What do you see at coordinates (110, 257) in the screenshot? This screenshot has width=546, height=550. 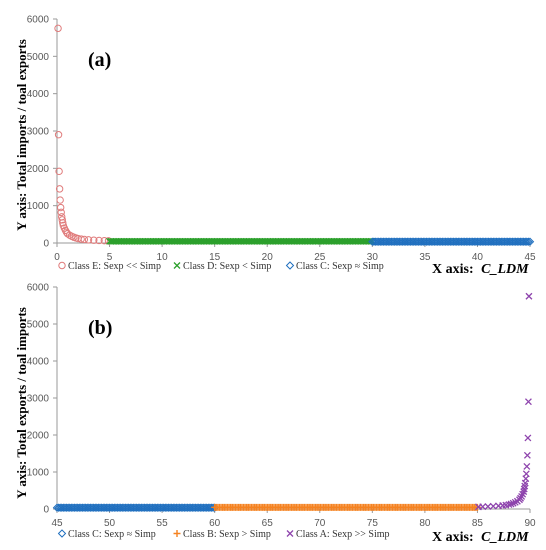 I see `x-tick-label: 5` at bounding box center [110, 257].